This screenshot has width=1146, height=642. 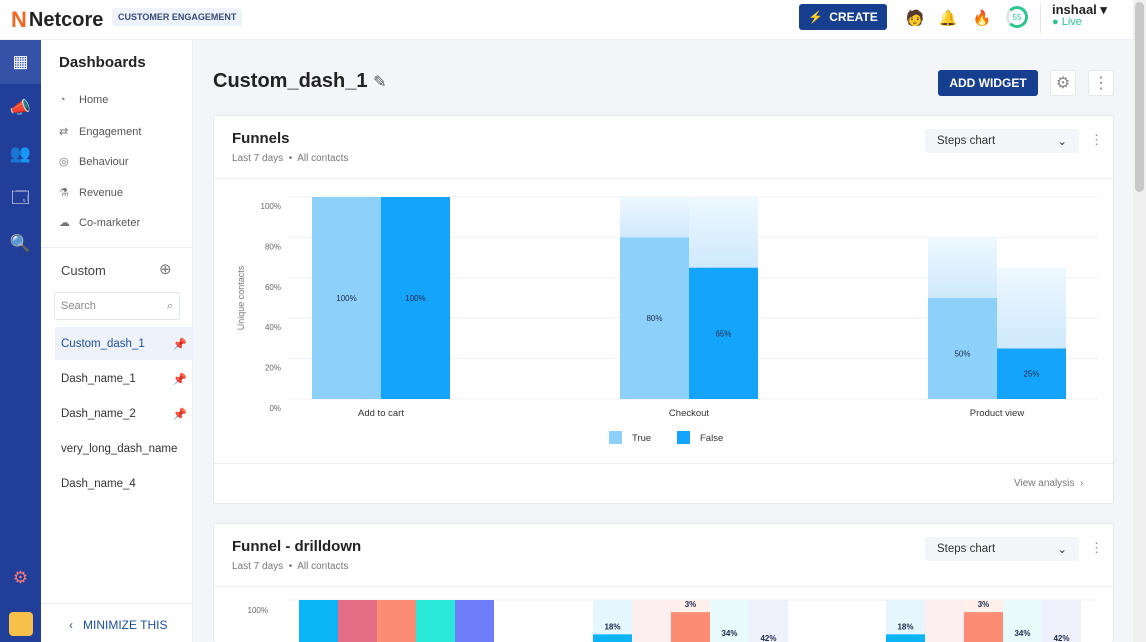 I want to click on logo-text: Netcore, so click(x=66, y=19).